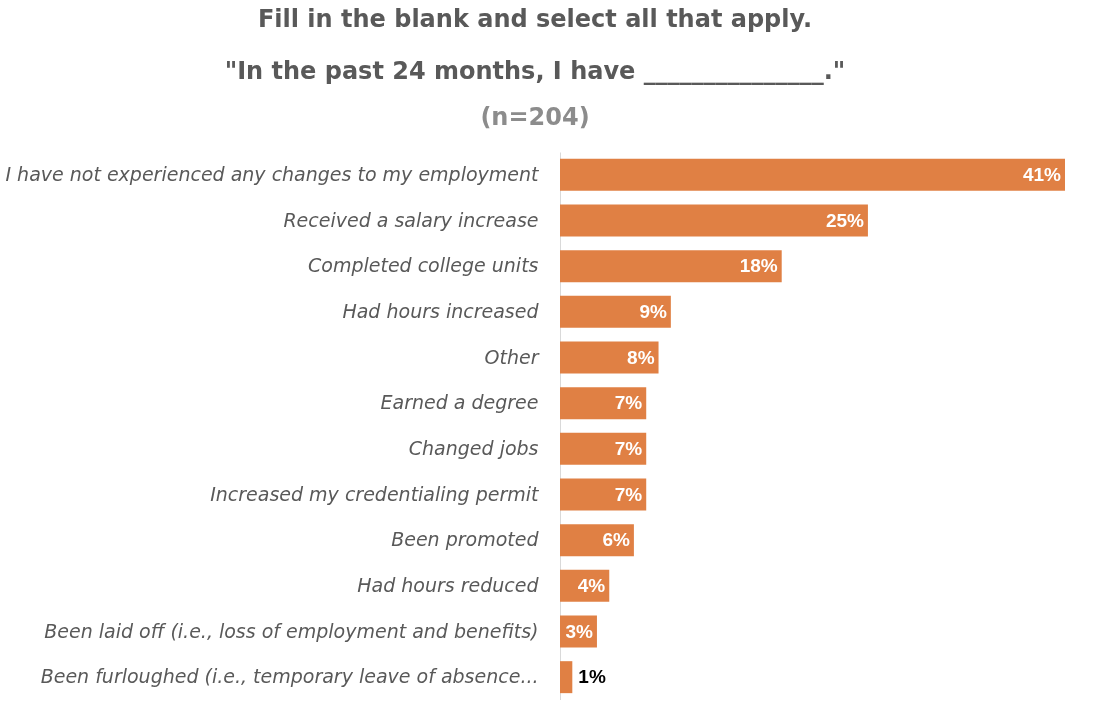  I want to click on data-label: 25%, so click(845, 220).